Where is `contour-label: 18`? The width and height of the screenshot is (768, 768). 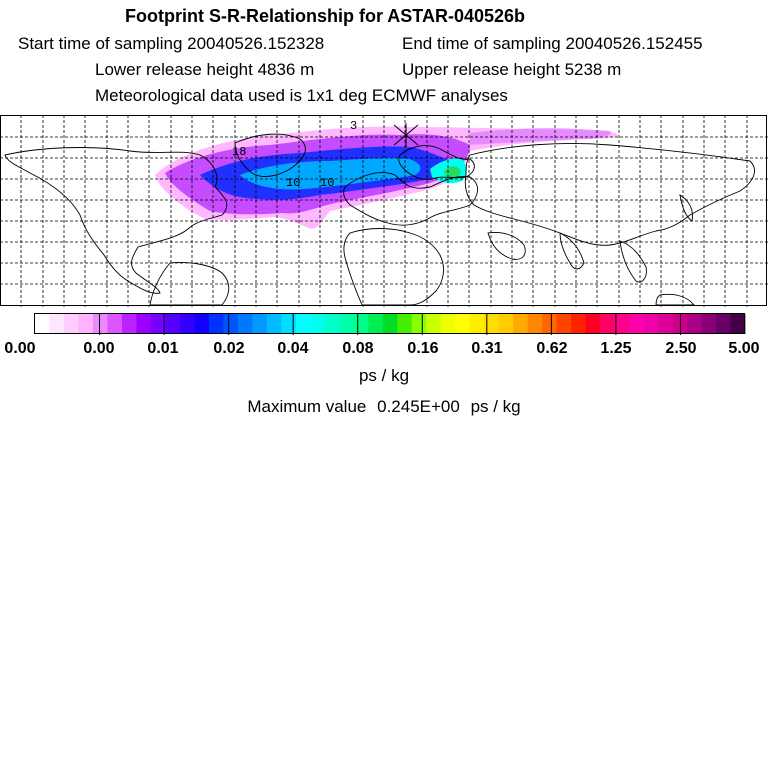 contour-label: 18 is located at coordinates (239, 152).